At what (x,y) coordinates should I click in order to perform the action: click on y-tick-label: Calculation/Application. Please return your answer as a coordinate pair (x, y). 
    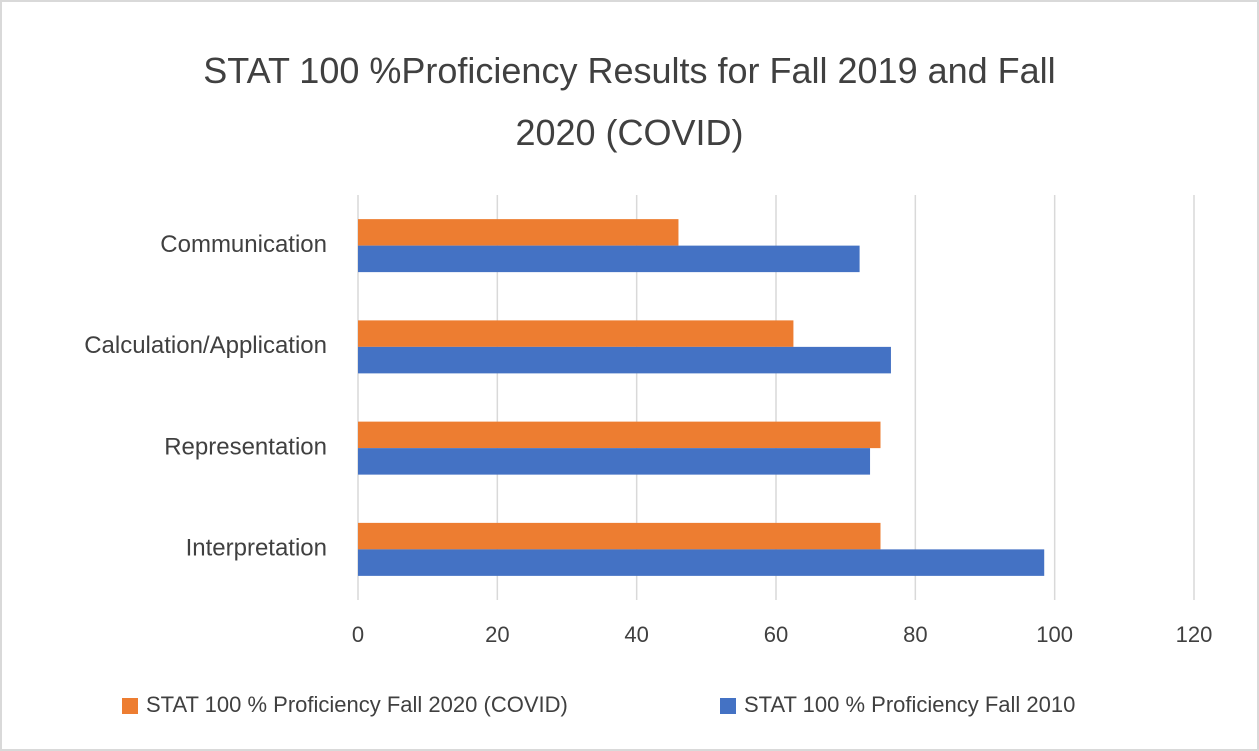
    Looking at the image, I should click on (205, 345).